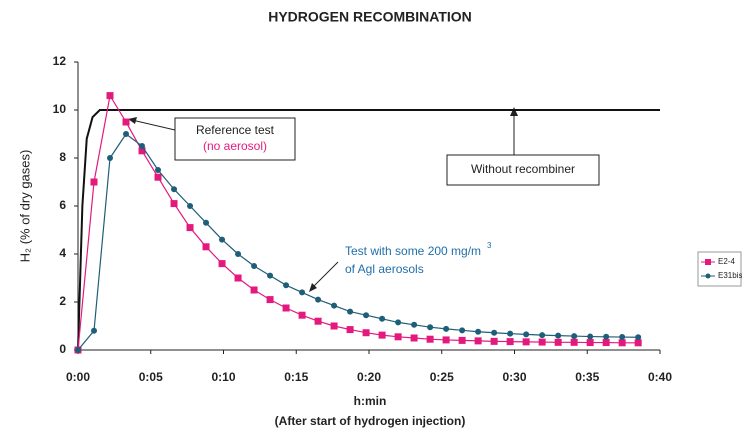 The height and width of the screenshot is (439, 742). What do you see at coordinates (62, 349) in the screenshot?
I see `y-tick-label: 0` at bounding box center [62, 349].